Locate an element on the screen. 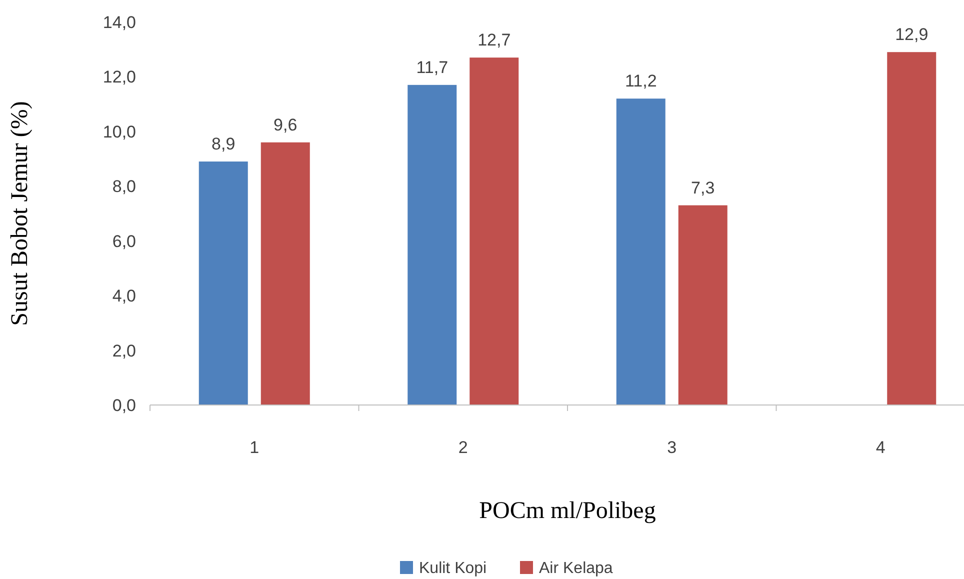 The width and height of the screenshot is (964, 579). x-tick-label: 3 is located at coordinates (672, 447).